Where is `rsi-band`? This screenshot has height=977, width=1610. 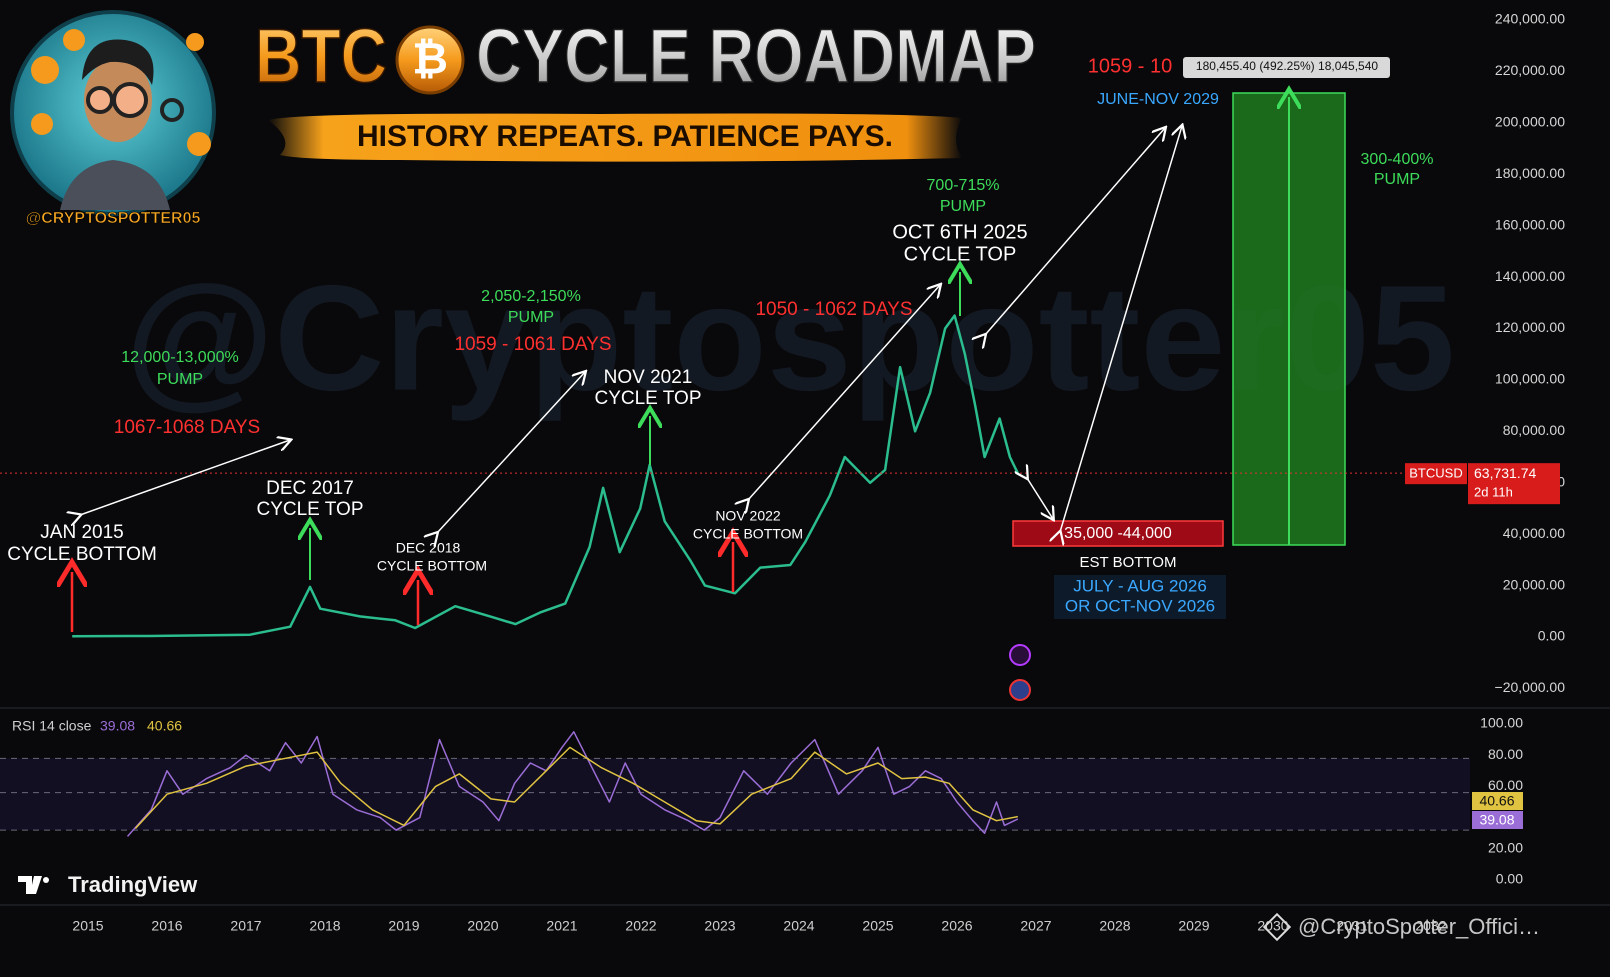 rsi-band is located at coordinates (735, 794).